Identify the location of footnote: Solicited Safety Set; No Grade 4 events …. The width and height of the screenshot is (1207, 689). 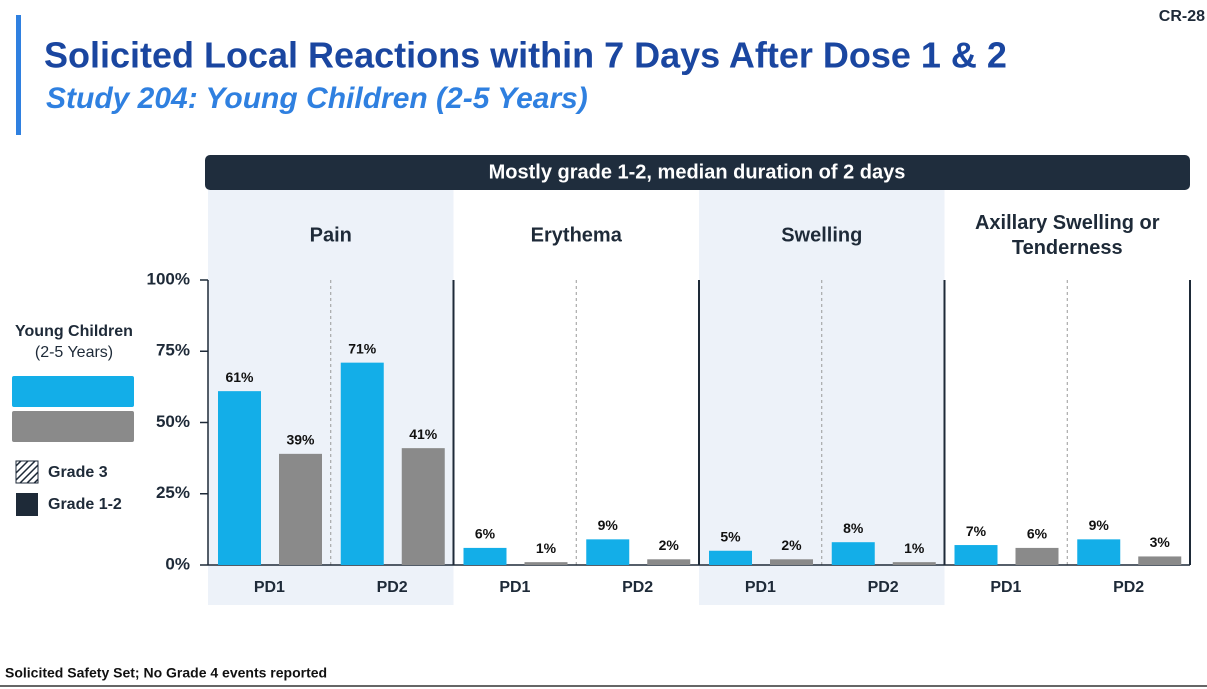
(166, 673).